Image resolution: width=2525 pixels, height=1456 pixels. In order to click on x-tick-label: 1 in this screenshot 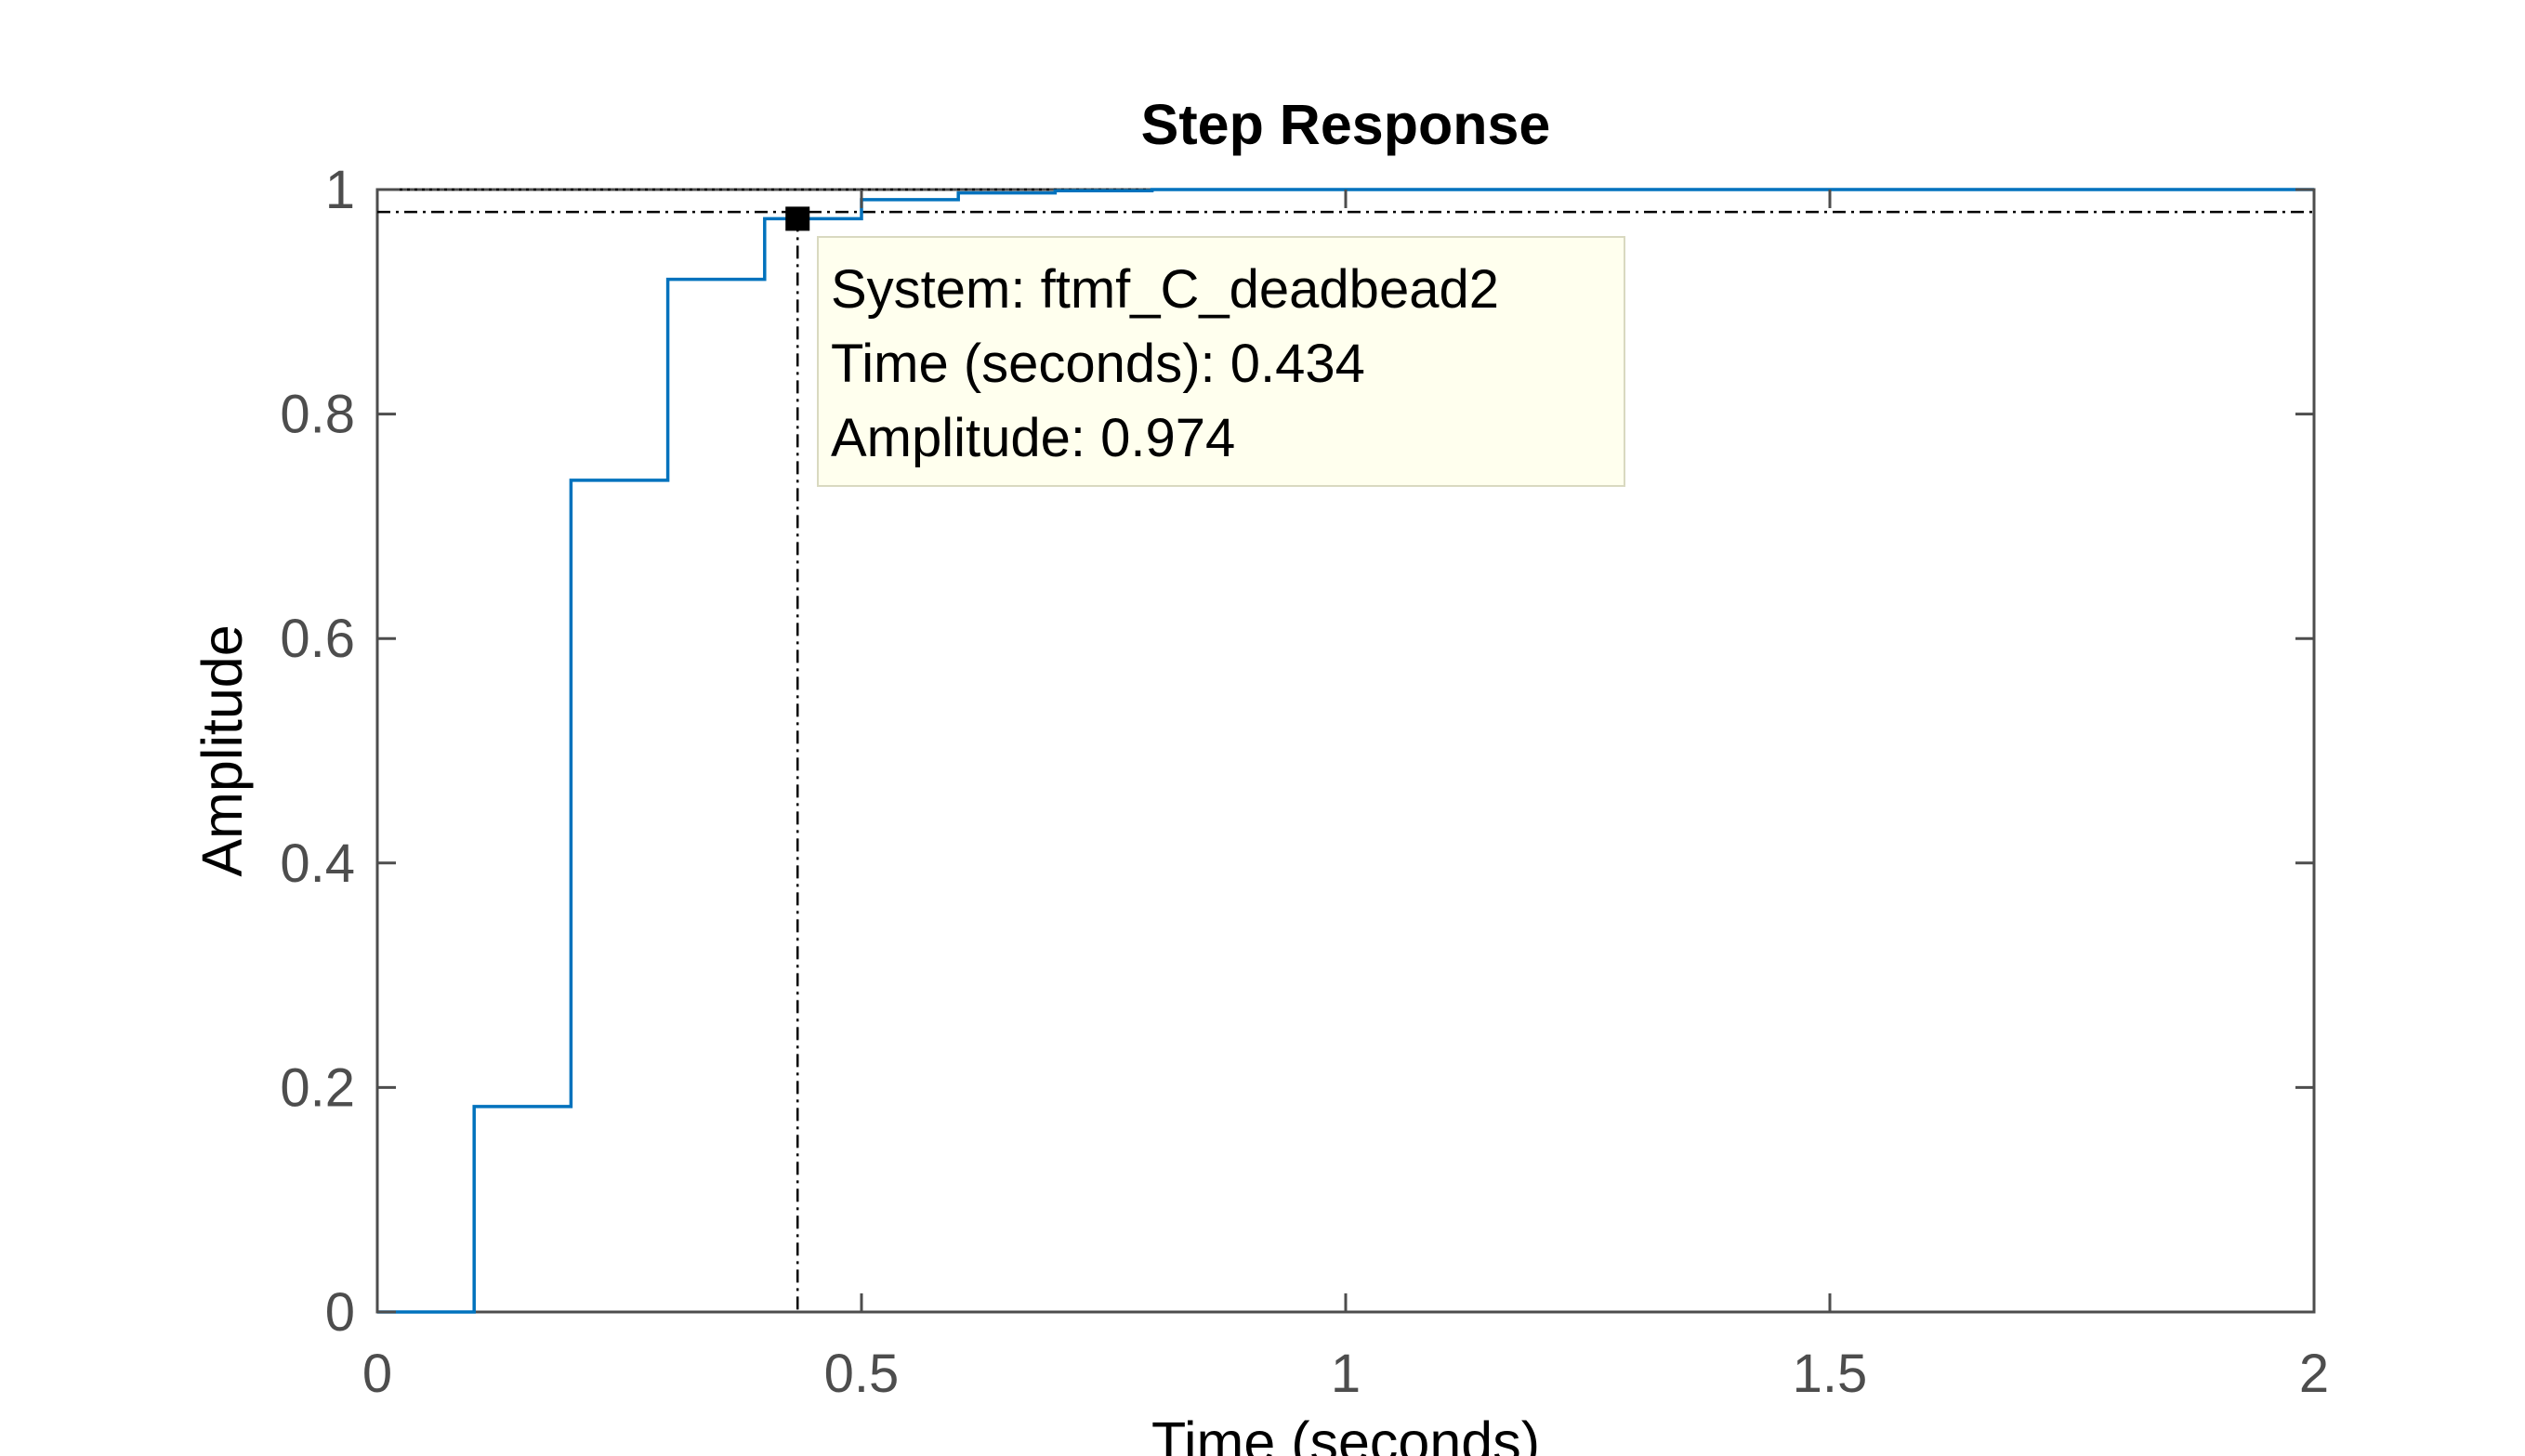, I will do `click(1346, 1374)`.